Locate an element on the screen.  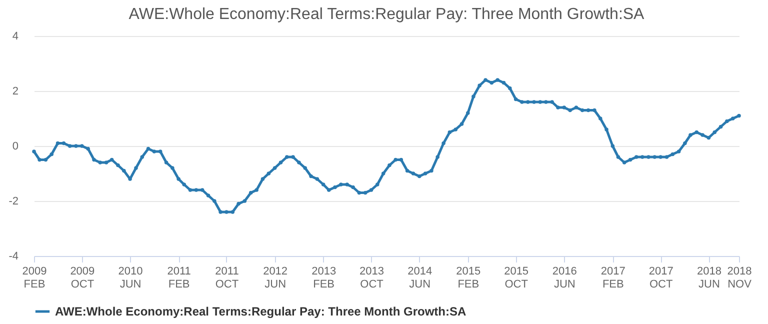
x-tick-label: 2011 FEB is located at coordinates (179, 278).